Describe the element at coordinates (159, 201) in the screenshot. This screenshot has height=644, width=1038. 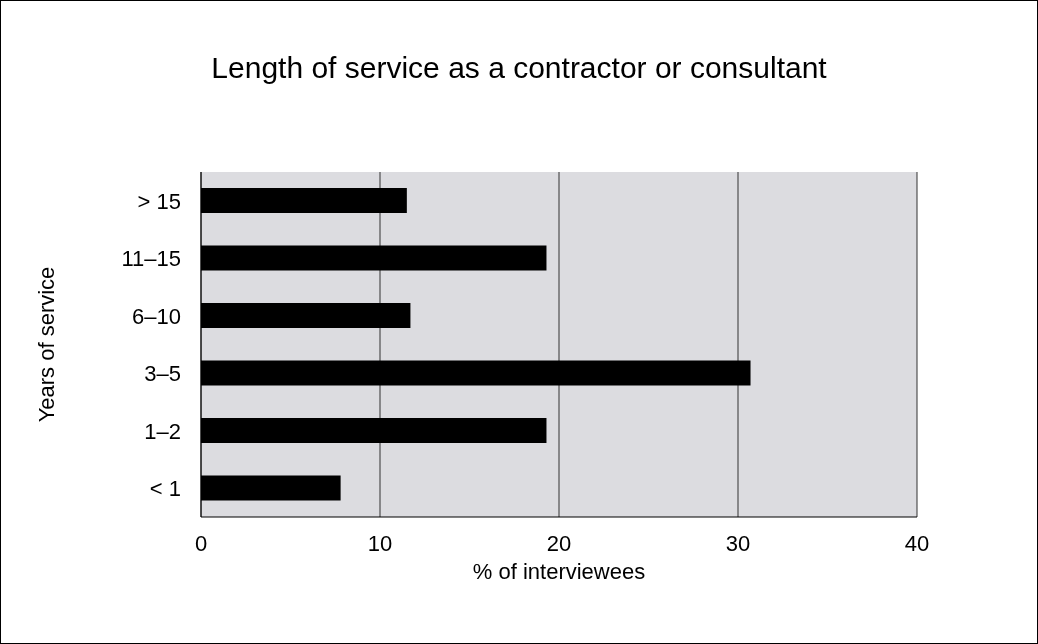
I see `y-tick-label: > 15` at that location.